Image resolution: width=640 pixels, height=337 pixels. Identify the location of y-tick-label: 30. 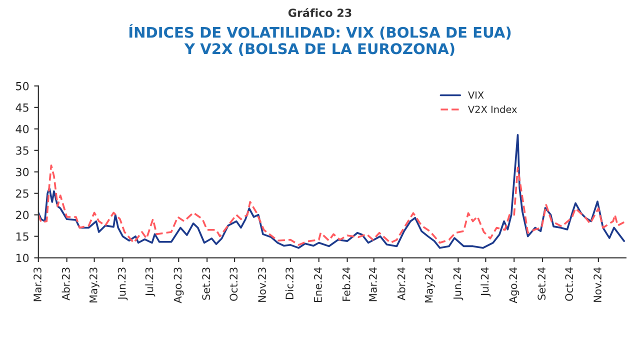
(22, 172).